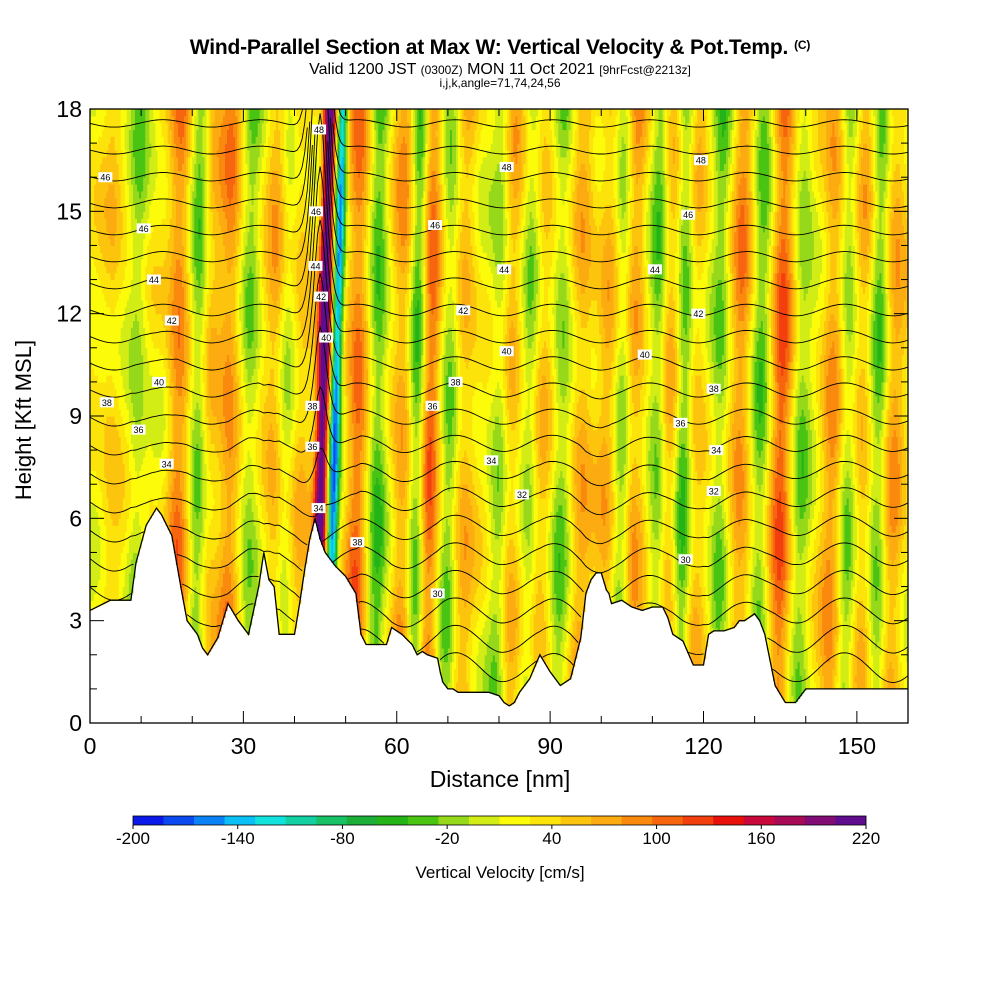  Describe the element at coordinates (645, 70) in the screenshot. I see `forecast-hour: [9hrFcst@2213z]` at that location.